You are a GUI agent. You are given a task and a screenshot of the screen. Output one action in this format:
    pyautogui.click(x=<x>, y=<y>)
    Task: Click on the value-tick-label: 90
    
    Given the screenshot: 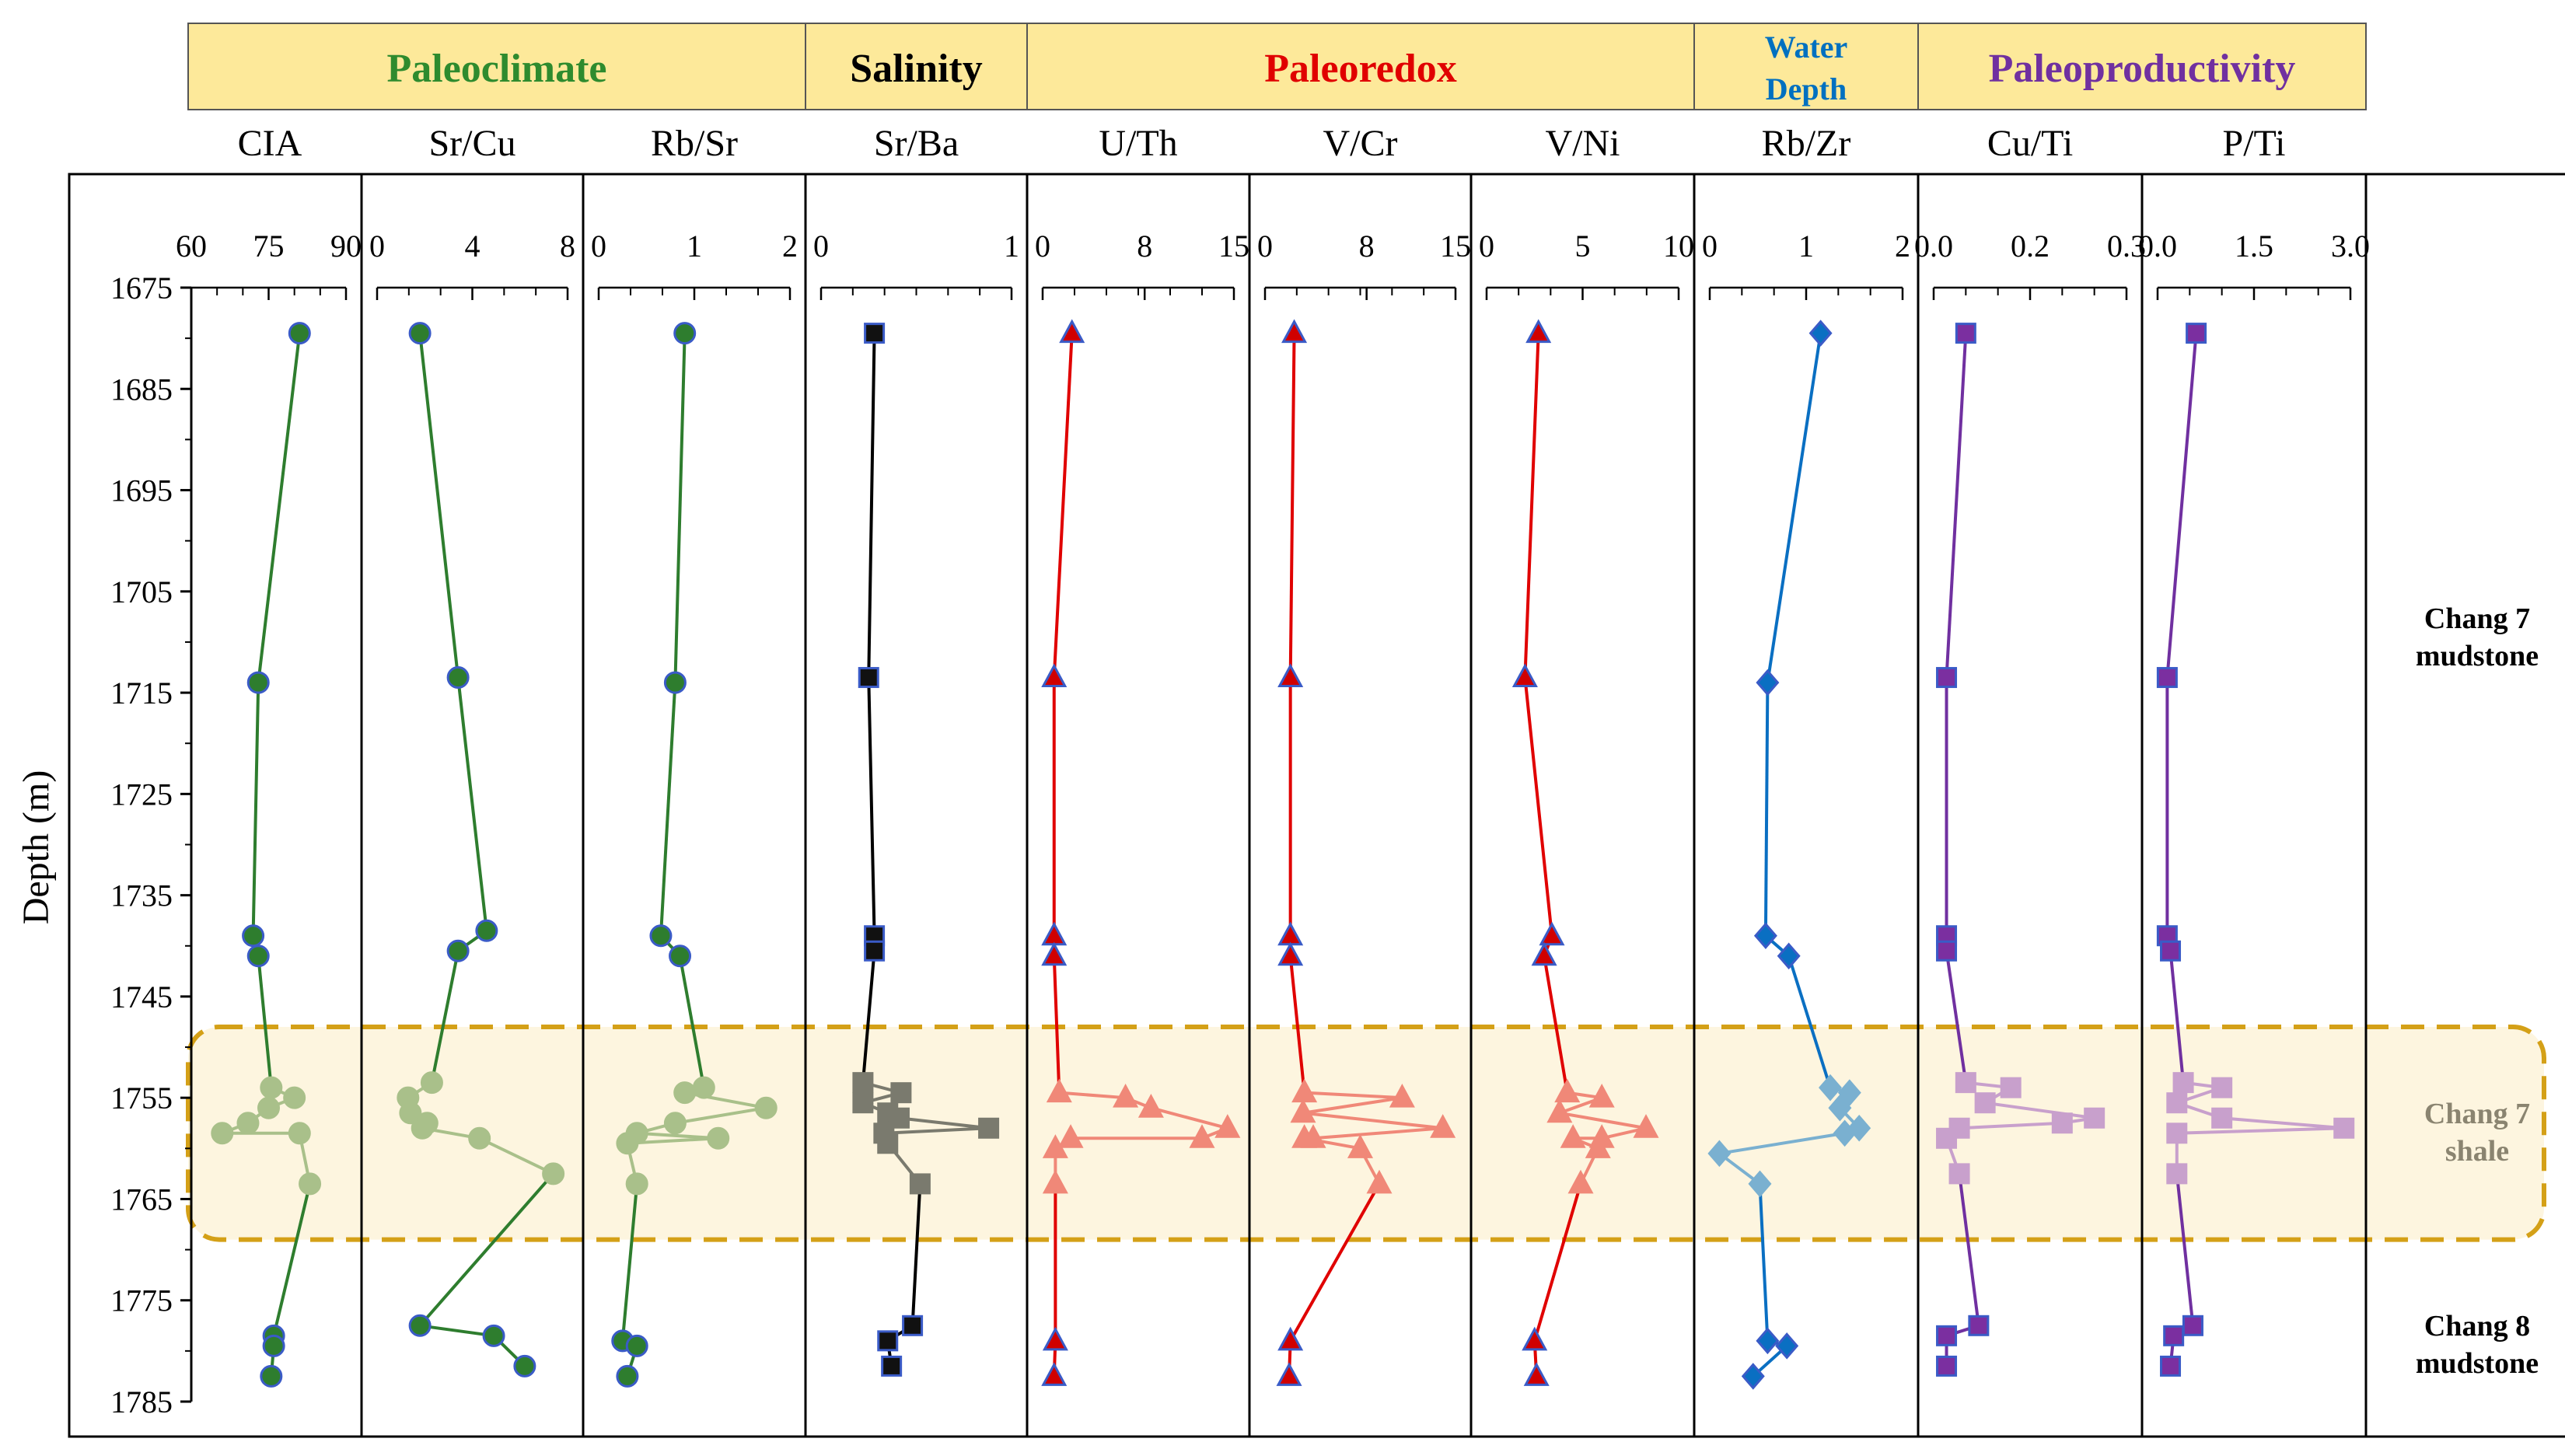 What is the action you would take?
    pyautogui.click(x=346, y=246)
    